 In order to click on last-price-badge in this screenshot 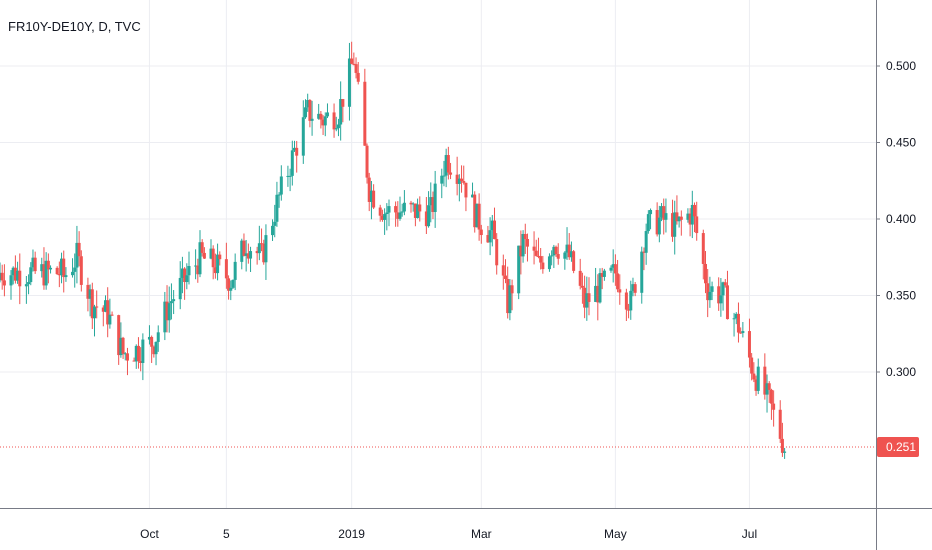, I will do `click(898, 446)`.